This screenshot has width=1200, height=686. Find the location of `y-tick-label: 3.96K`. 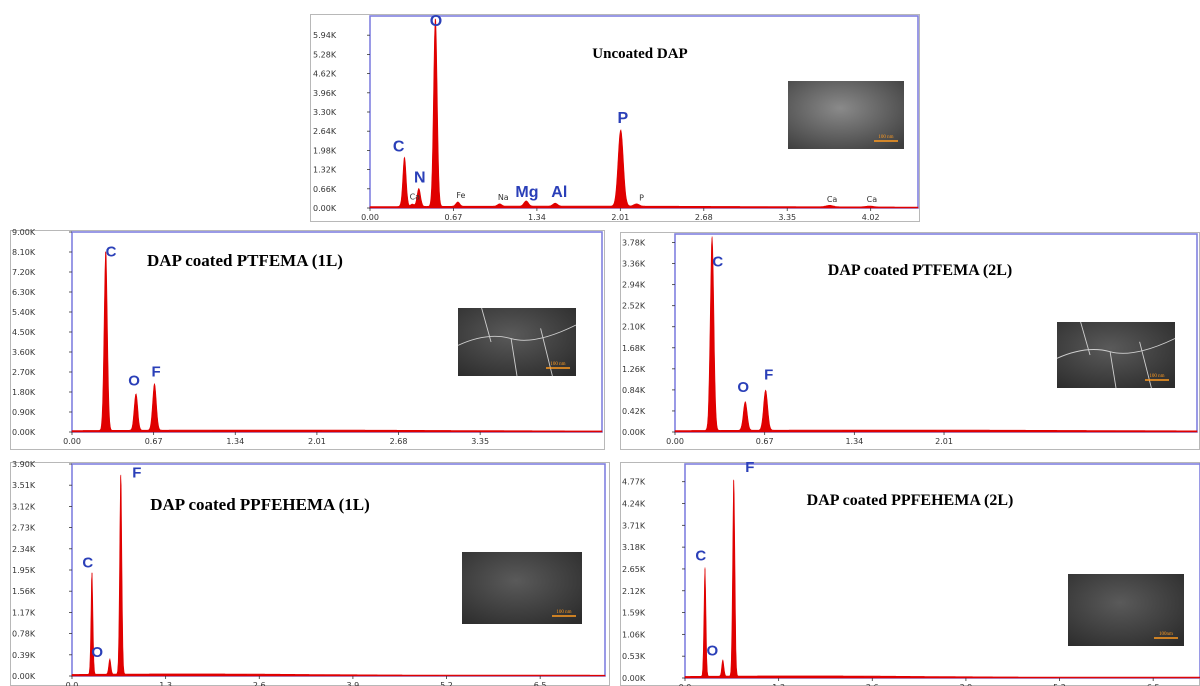

y-tick-label: 3.96K is located at coordinates (325, 93).